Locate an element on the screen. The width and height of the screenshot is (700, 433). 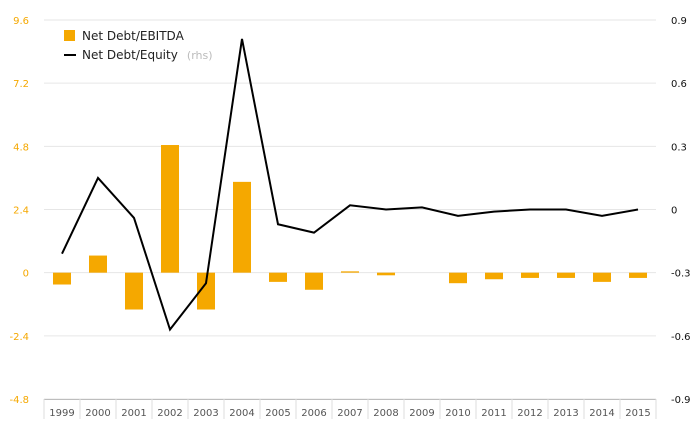
legend-label-line-suffix: (rhs) is located at coordinates (200, 55).